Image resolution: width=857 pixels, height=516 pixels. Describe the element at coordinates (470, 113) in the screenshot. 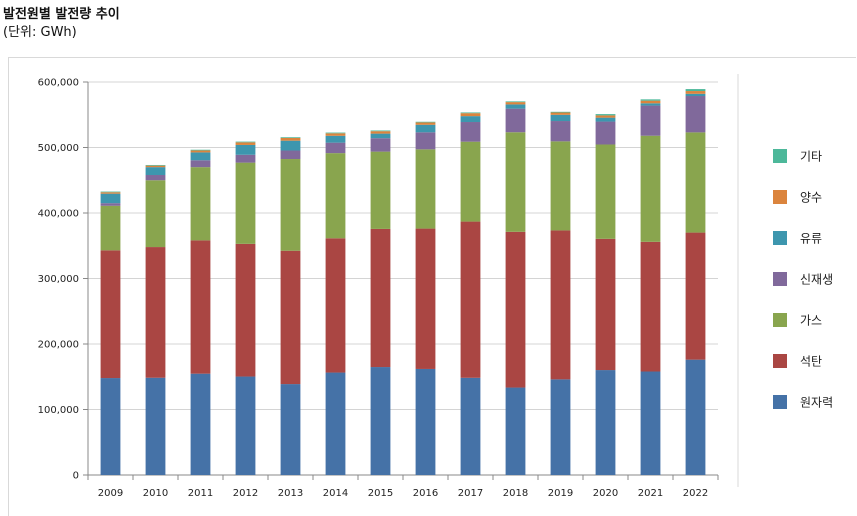

I see `bar-기타-2017` at that location.